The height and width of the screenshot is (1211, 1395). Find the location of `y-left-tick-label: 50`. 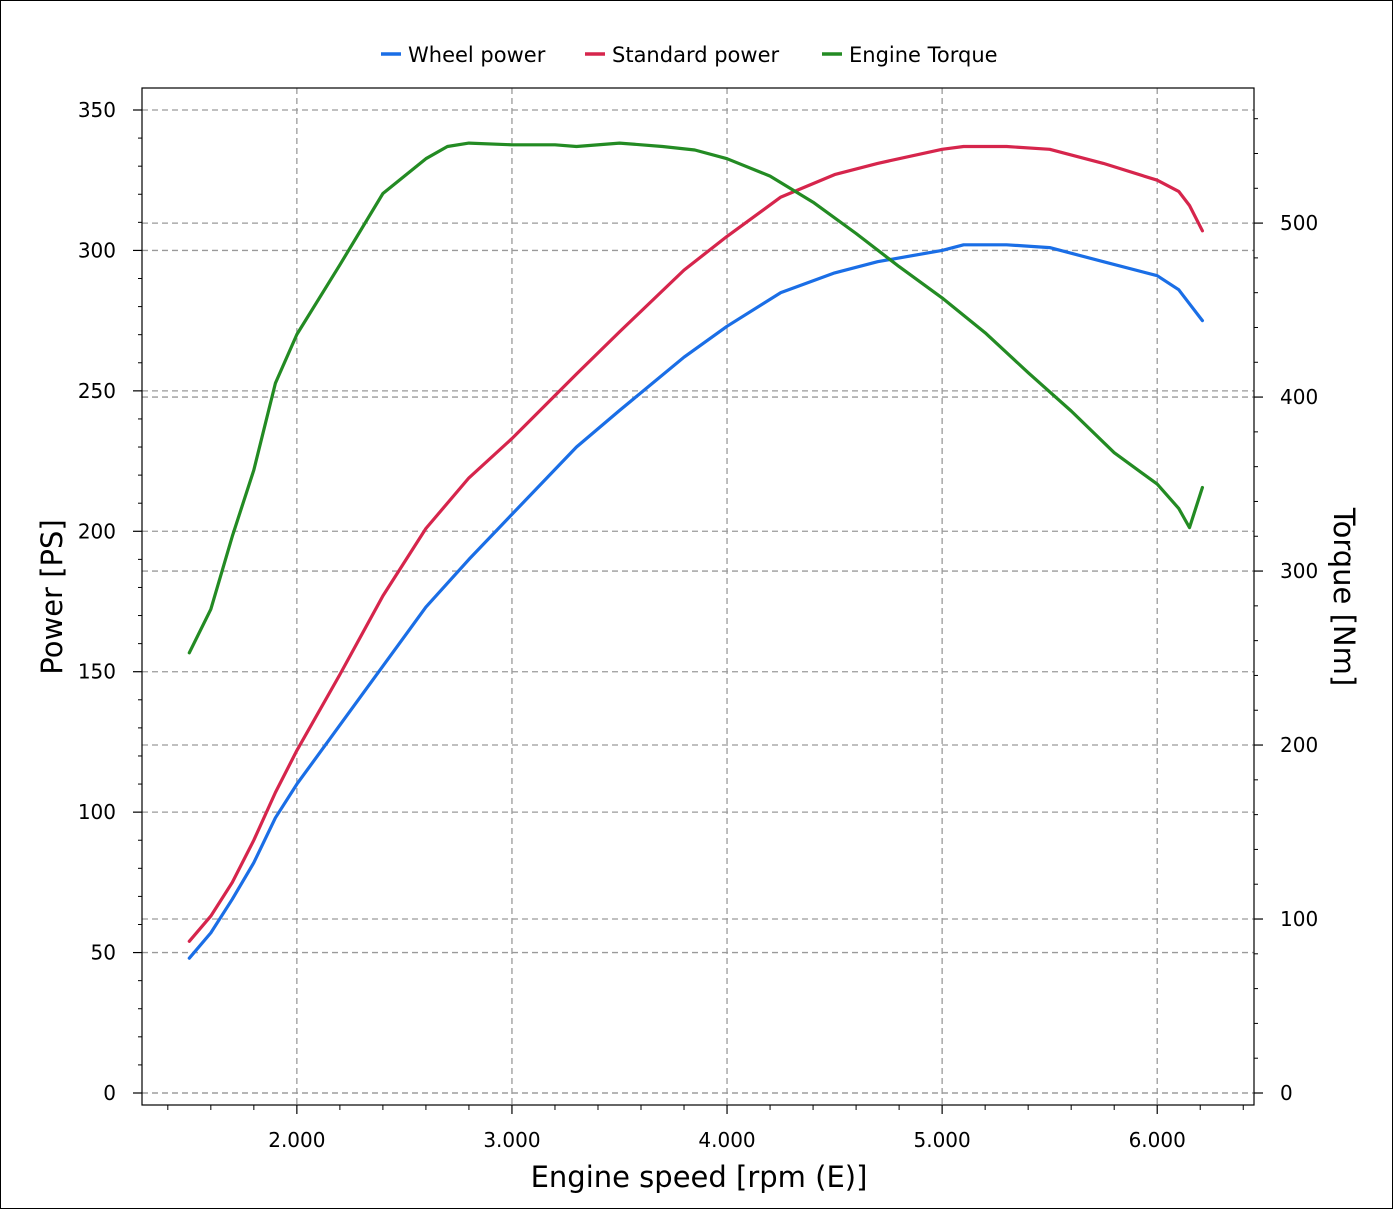

y-left-tick-label: 50 is located at coordinates (103, 953).